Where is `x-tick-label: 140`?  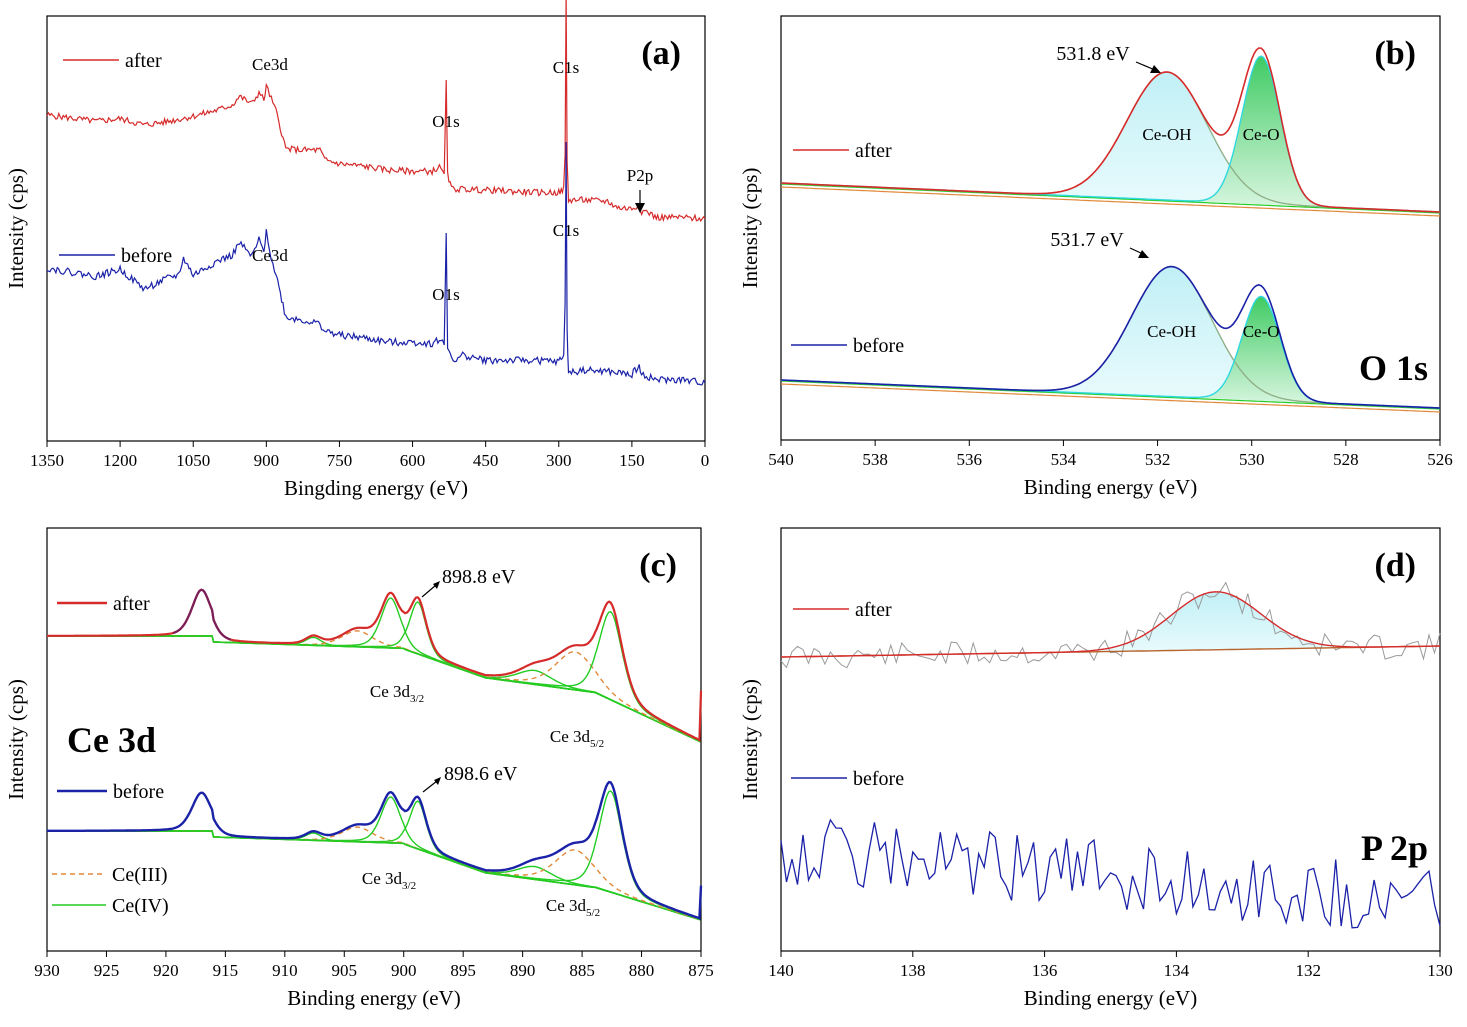 x-tick-label: 140 is located at coordinates (781, 970).